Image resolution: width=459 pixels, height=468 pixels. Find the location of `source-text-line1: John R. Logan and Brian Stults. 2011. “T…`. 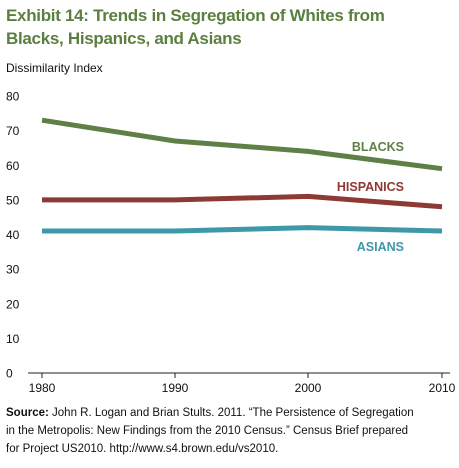

source-text-line1: John R. Logan and Brian Stults. 2011. “T… is located at coordinates (231, 413).